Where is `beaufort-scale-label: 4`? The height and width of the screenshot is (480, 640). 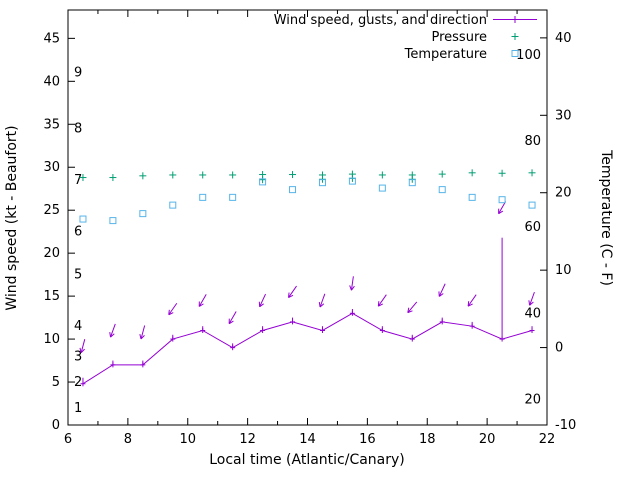 beaufort-scale-label: 4 is located at coordinates (78, 326).